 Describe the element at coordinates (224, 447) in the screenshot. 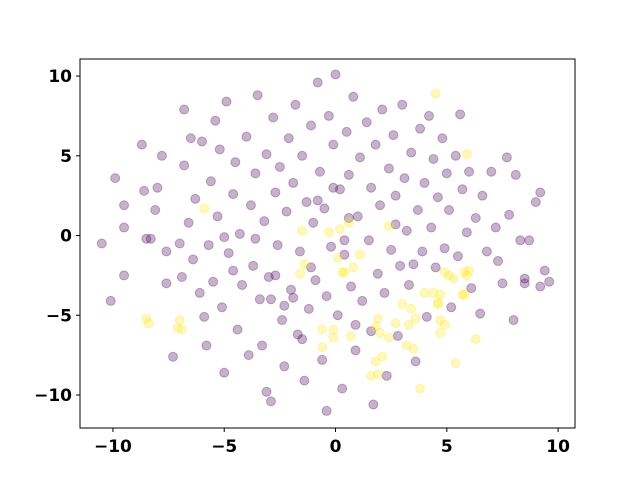

I see `x-tick-label: −5` at that location.